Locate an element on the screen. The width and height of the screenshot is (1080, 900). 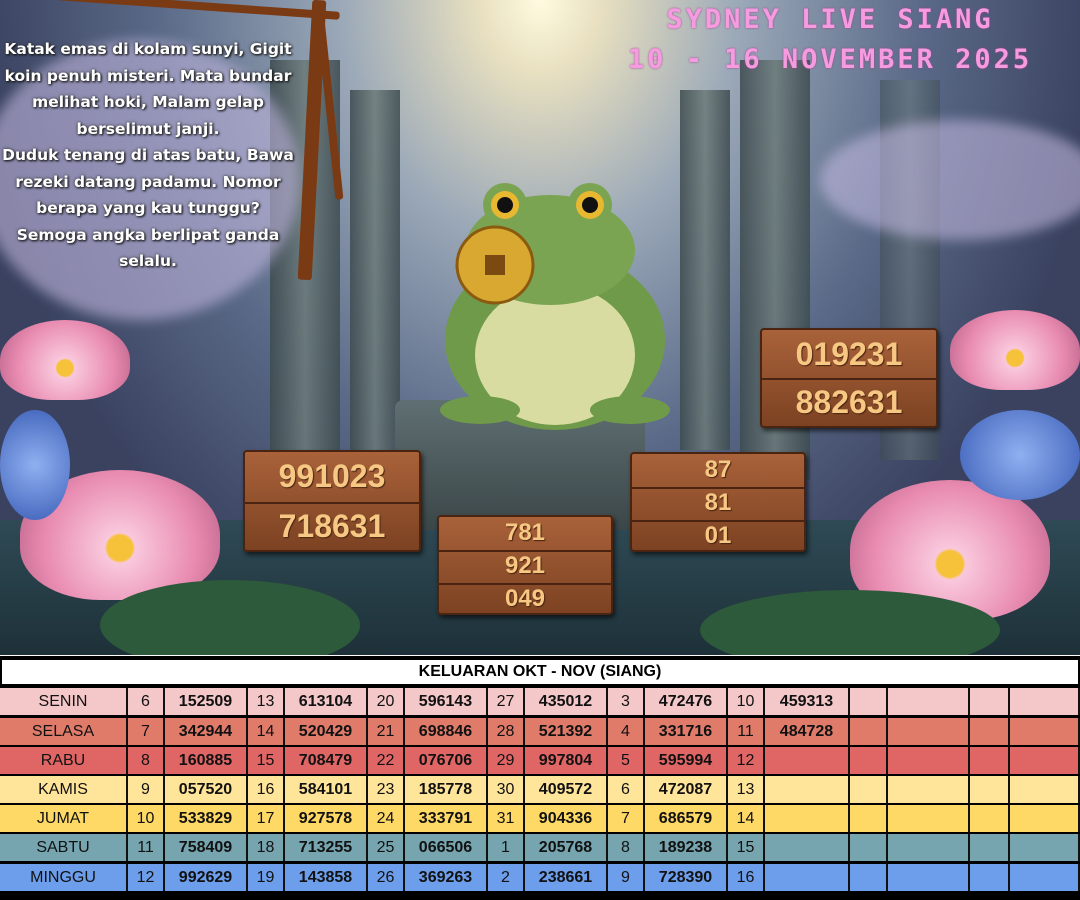
date-cell: 17 is located at coordinates (266, 818).